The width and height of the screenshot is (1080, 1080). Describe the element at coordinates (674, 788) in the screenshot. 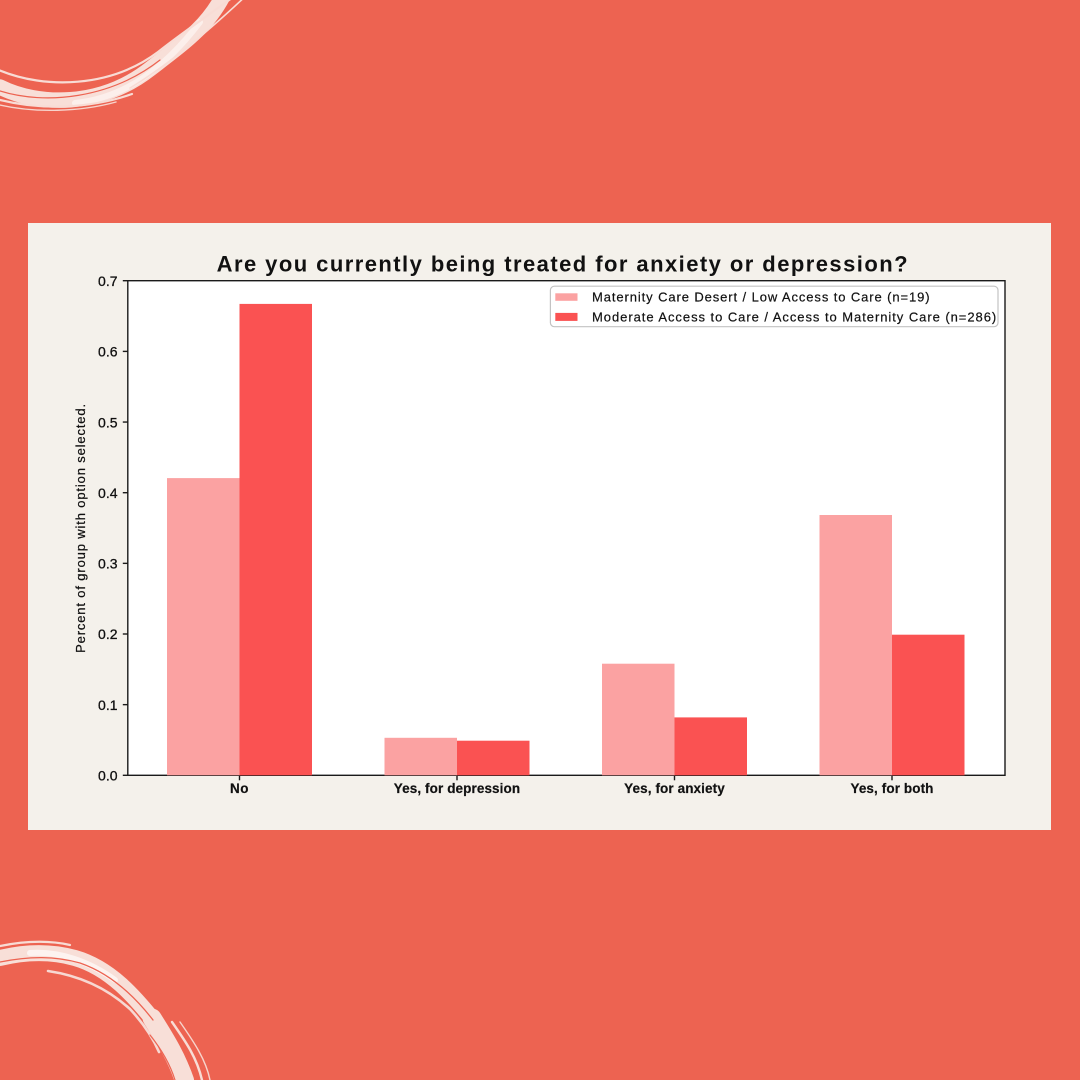

I see `svg-text: Yes, for anxiety` at that location.